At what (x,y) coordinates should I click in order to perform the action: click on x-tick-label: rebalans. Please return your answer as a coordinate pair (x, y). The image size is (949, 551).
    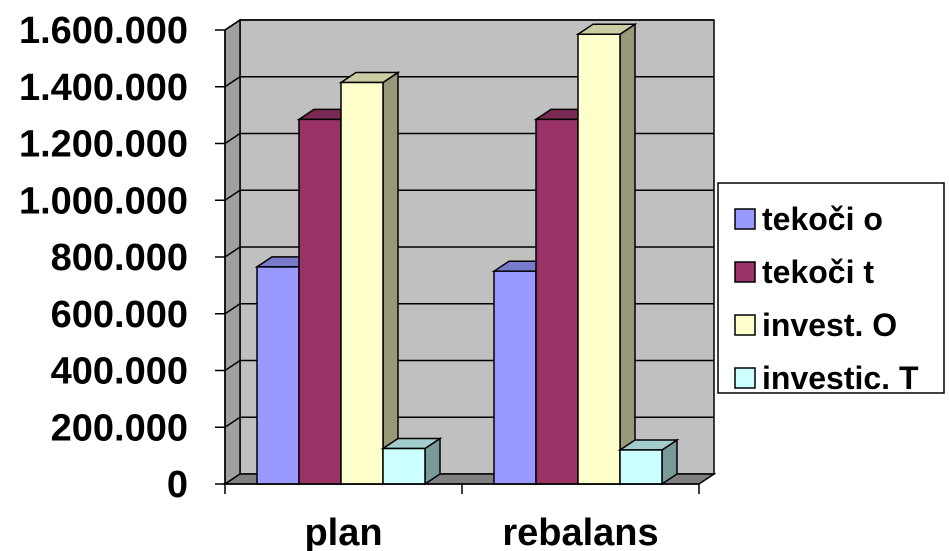
    Looking at the image, I should click on (580, 531).